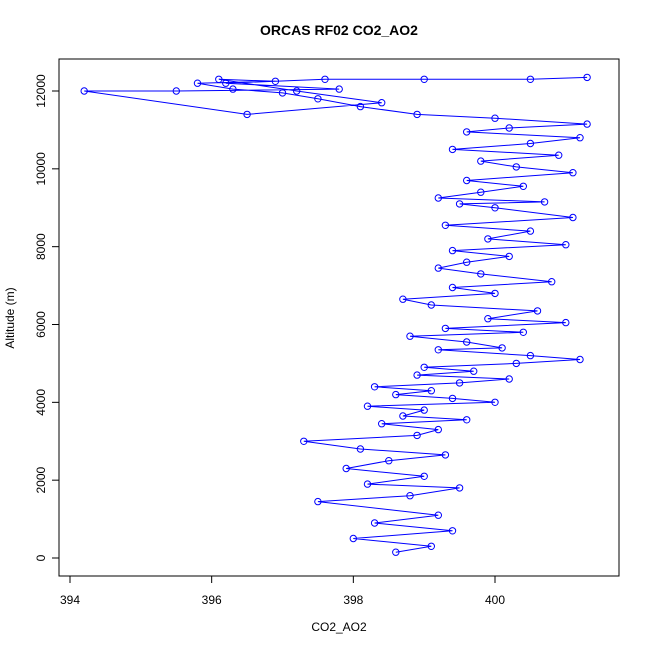  I want to click on y-tick-label: 6000, so click(41, 324).